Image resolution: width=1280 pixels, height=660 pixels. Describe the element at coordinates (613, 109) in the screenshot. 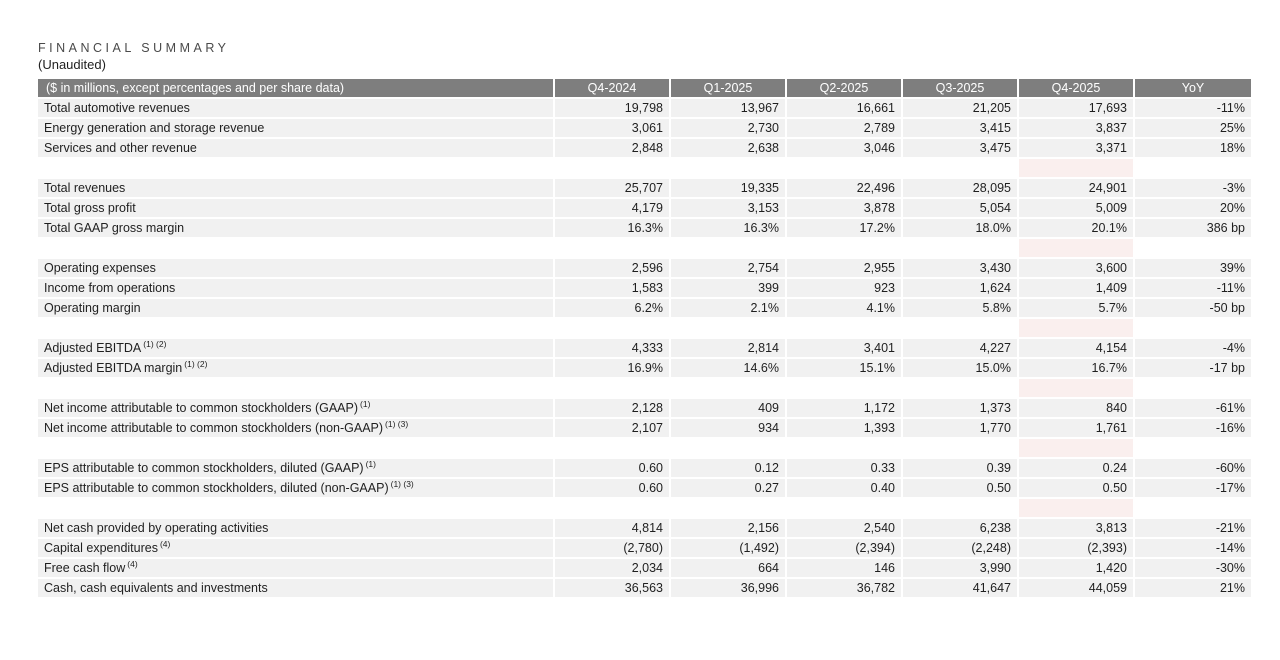

I see `value-cell: 19,798` at that location.